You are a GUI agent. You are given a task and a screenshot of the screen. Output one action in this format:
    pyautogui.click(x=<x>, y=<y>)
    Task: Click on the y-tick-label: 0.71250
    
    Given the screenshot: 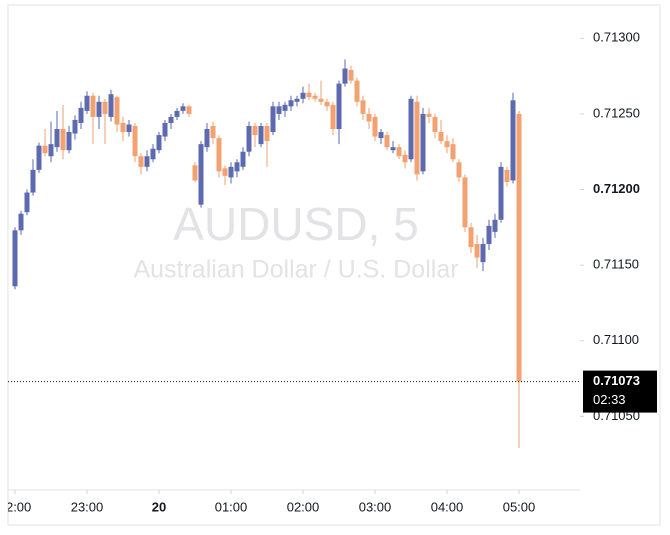 What is the action you would take?
    pyautogui.click(x=616, y=112)
    